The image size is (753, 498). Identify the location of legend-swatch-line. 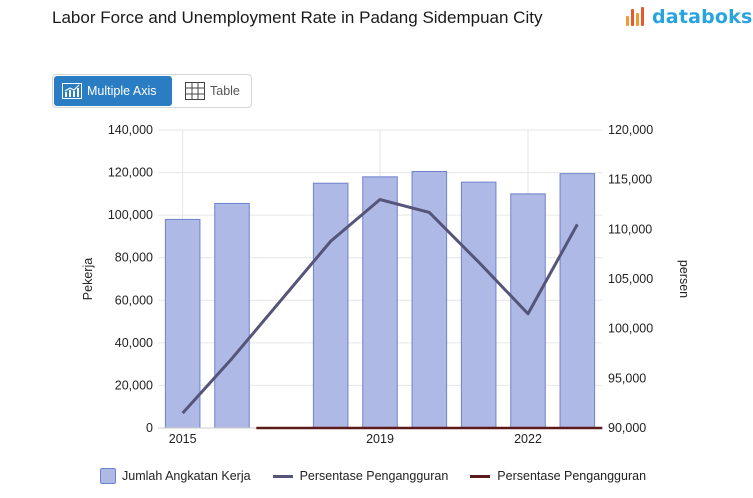
(282, 476).